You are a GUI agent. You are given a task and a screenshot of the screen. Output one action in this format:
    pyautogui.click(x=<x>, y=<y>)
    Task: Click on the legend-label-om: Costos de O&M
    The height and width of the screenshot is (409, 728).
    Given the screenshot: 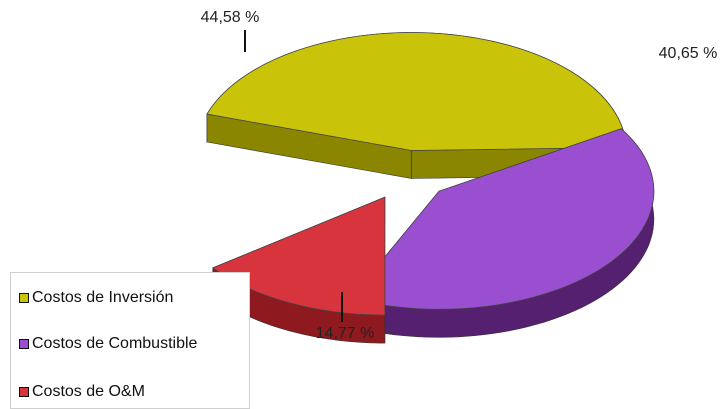 What is the action you would take?
    pyautogui.click(x=88, y=391)
    